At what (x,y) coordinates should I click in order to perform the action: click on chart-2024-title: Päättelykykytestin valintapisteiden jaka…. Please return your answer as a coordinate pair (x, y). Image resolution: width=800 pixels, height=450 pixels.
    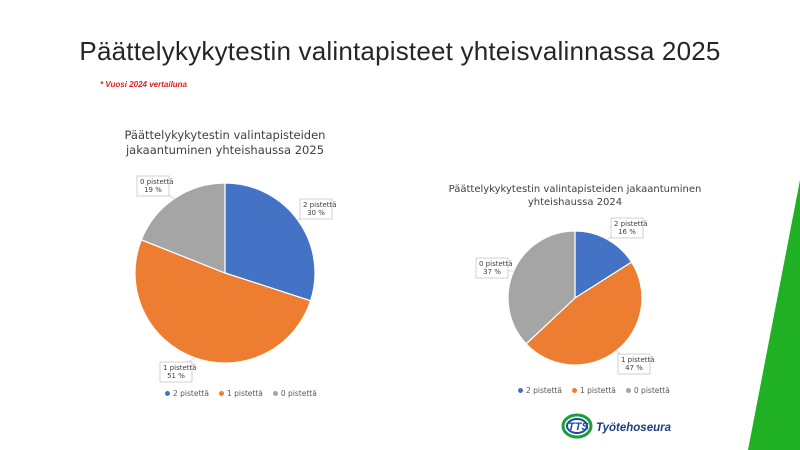
    Looking at the image, I should click on (575, 196).